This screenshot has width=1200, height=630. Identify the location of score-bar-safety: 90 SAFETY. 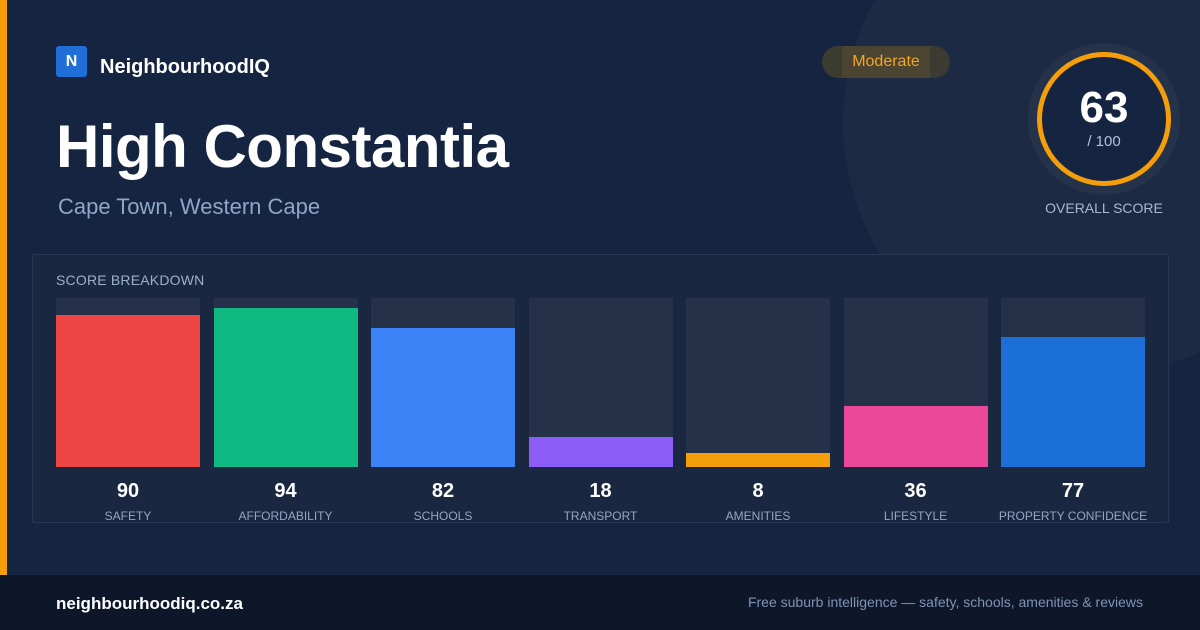
(128, 410).